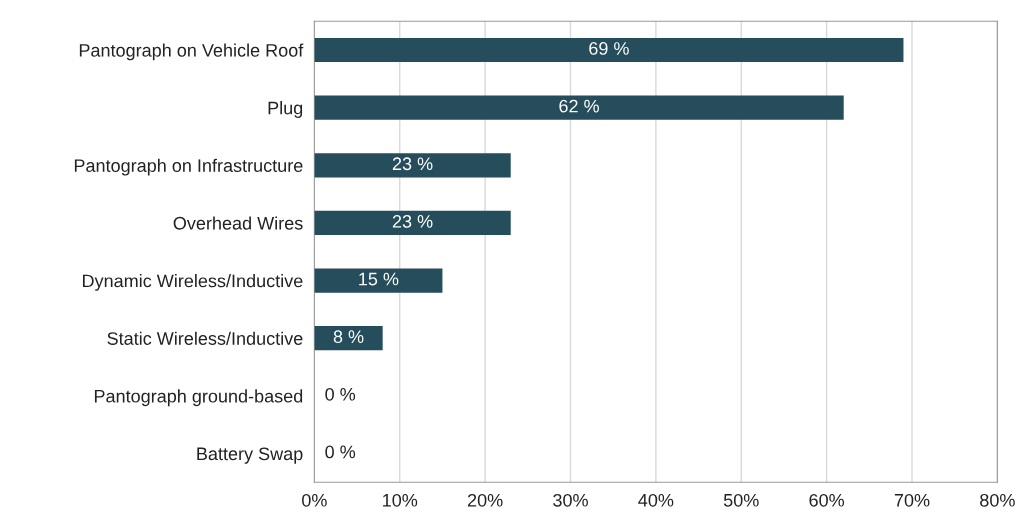 The width and height of the screenshot is (1024, 530). I want to click on data-label: 69 %, so click(609, 48).